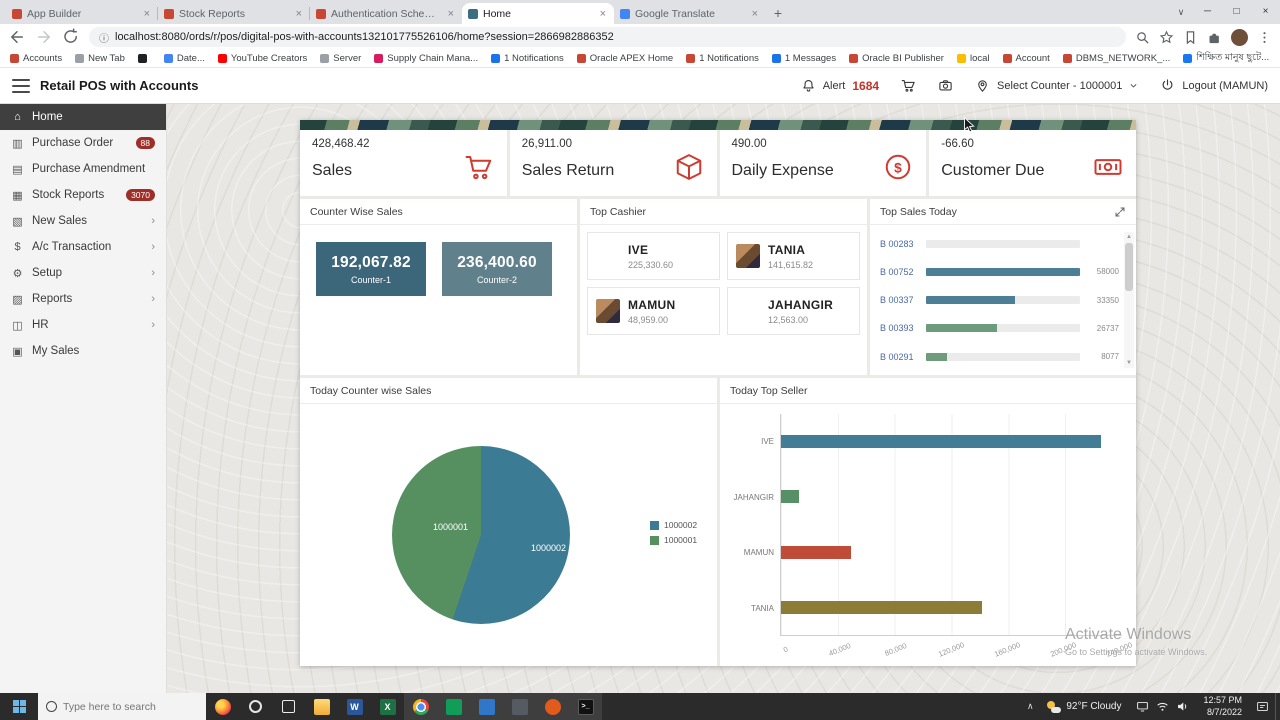 This screenshot has height=720, width=1280. I want to click on power-icon, so click(1167, 85).